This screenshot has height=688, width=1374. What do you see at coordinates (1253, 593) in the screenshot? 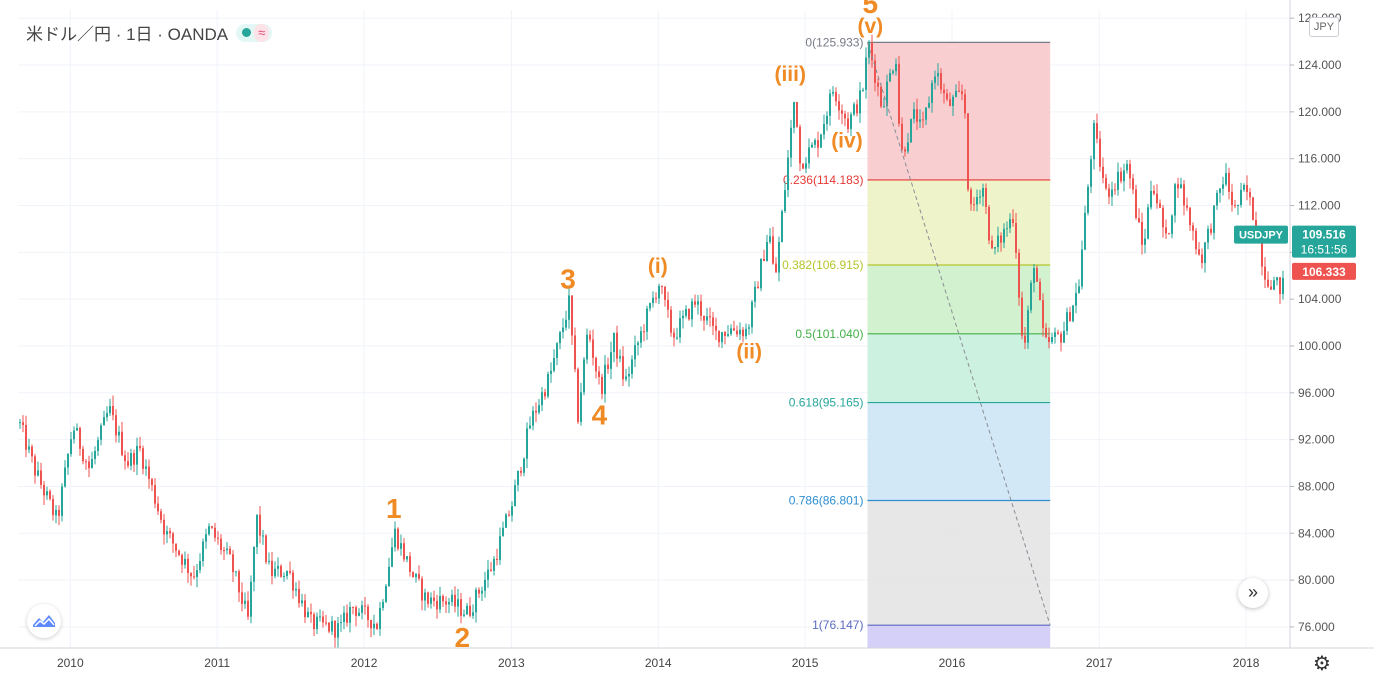
I see `scroll-to-realtime-button: »` at bounding box center [1253, 593].